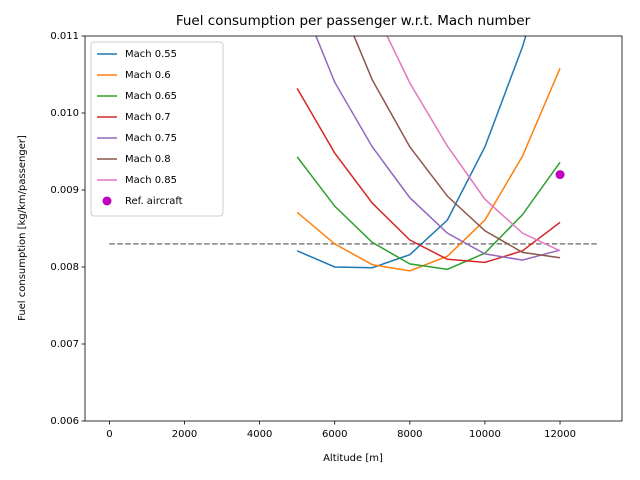 The image size is (640, 480). What do you see at coordinates (64, 267) in the screenshot?
I see `y-tick-label: 0.008` at bounding box center [64, 267].